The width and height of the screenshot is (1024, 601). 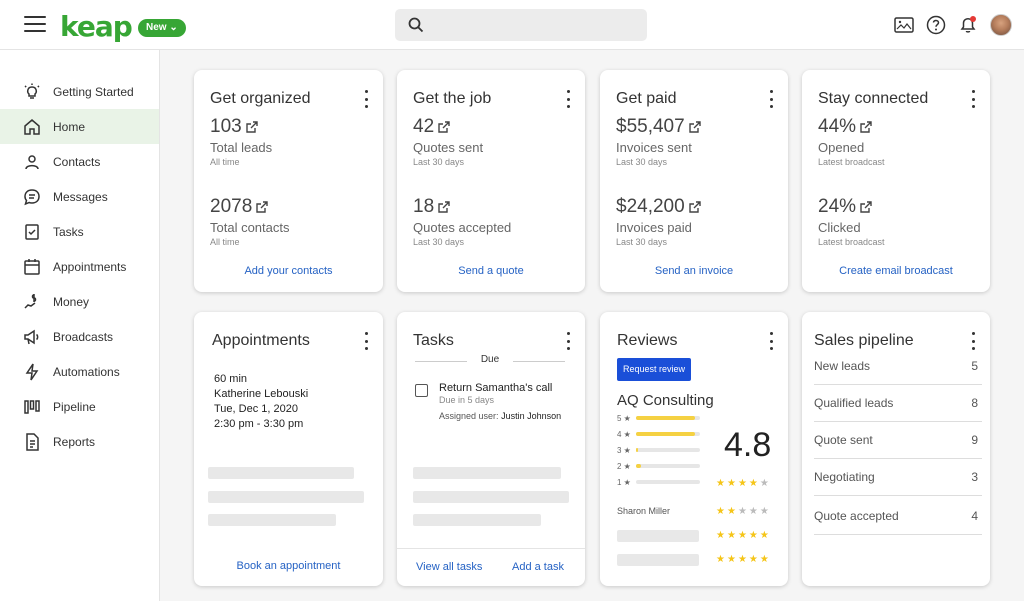 I want to click on sidebar-item-automations: Automations, so click(x=79, y=371).